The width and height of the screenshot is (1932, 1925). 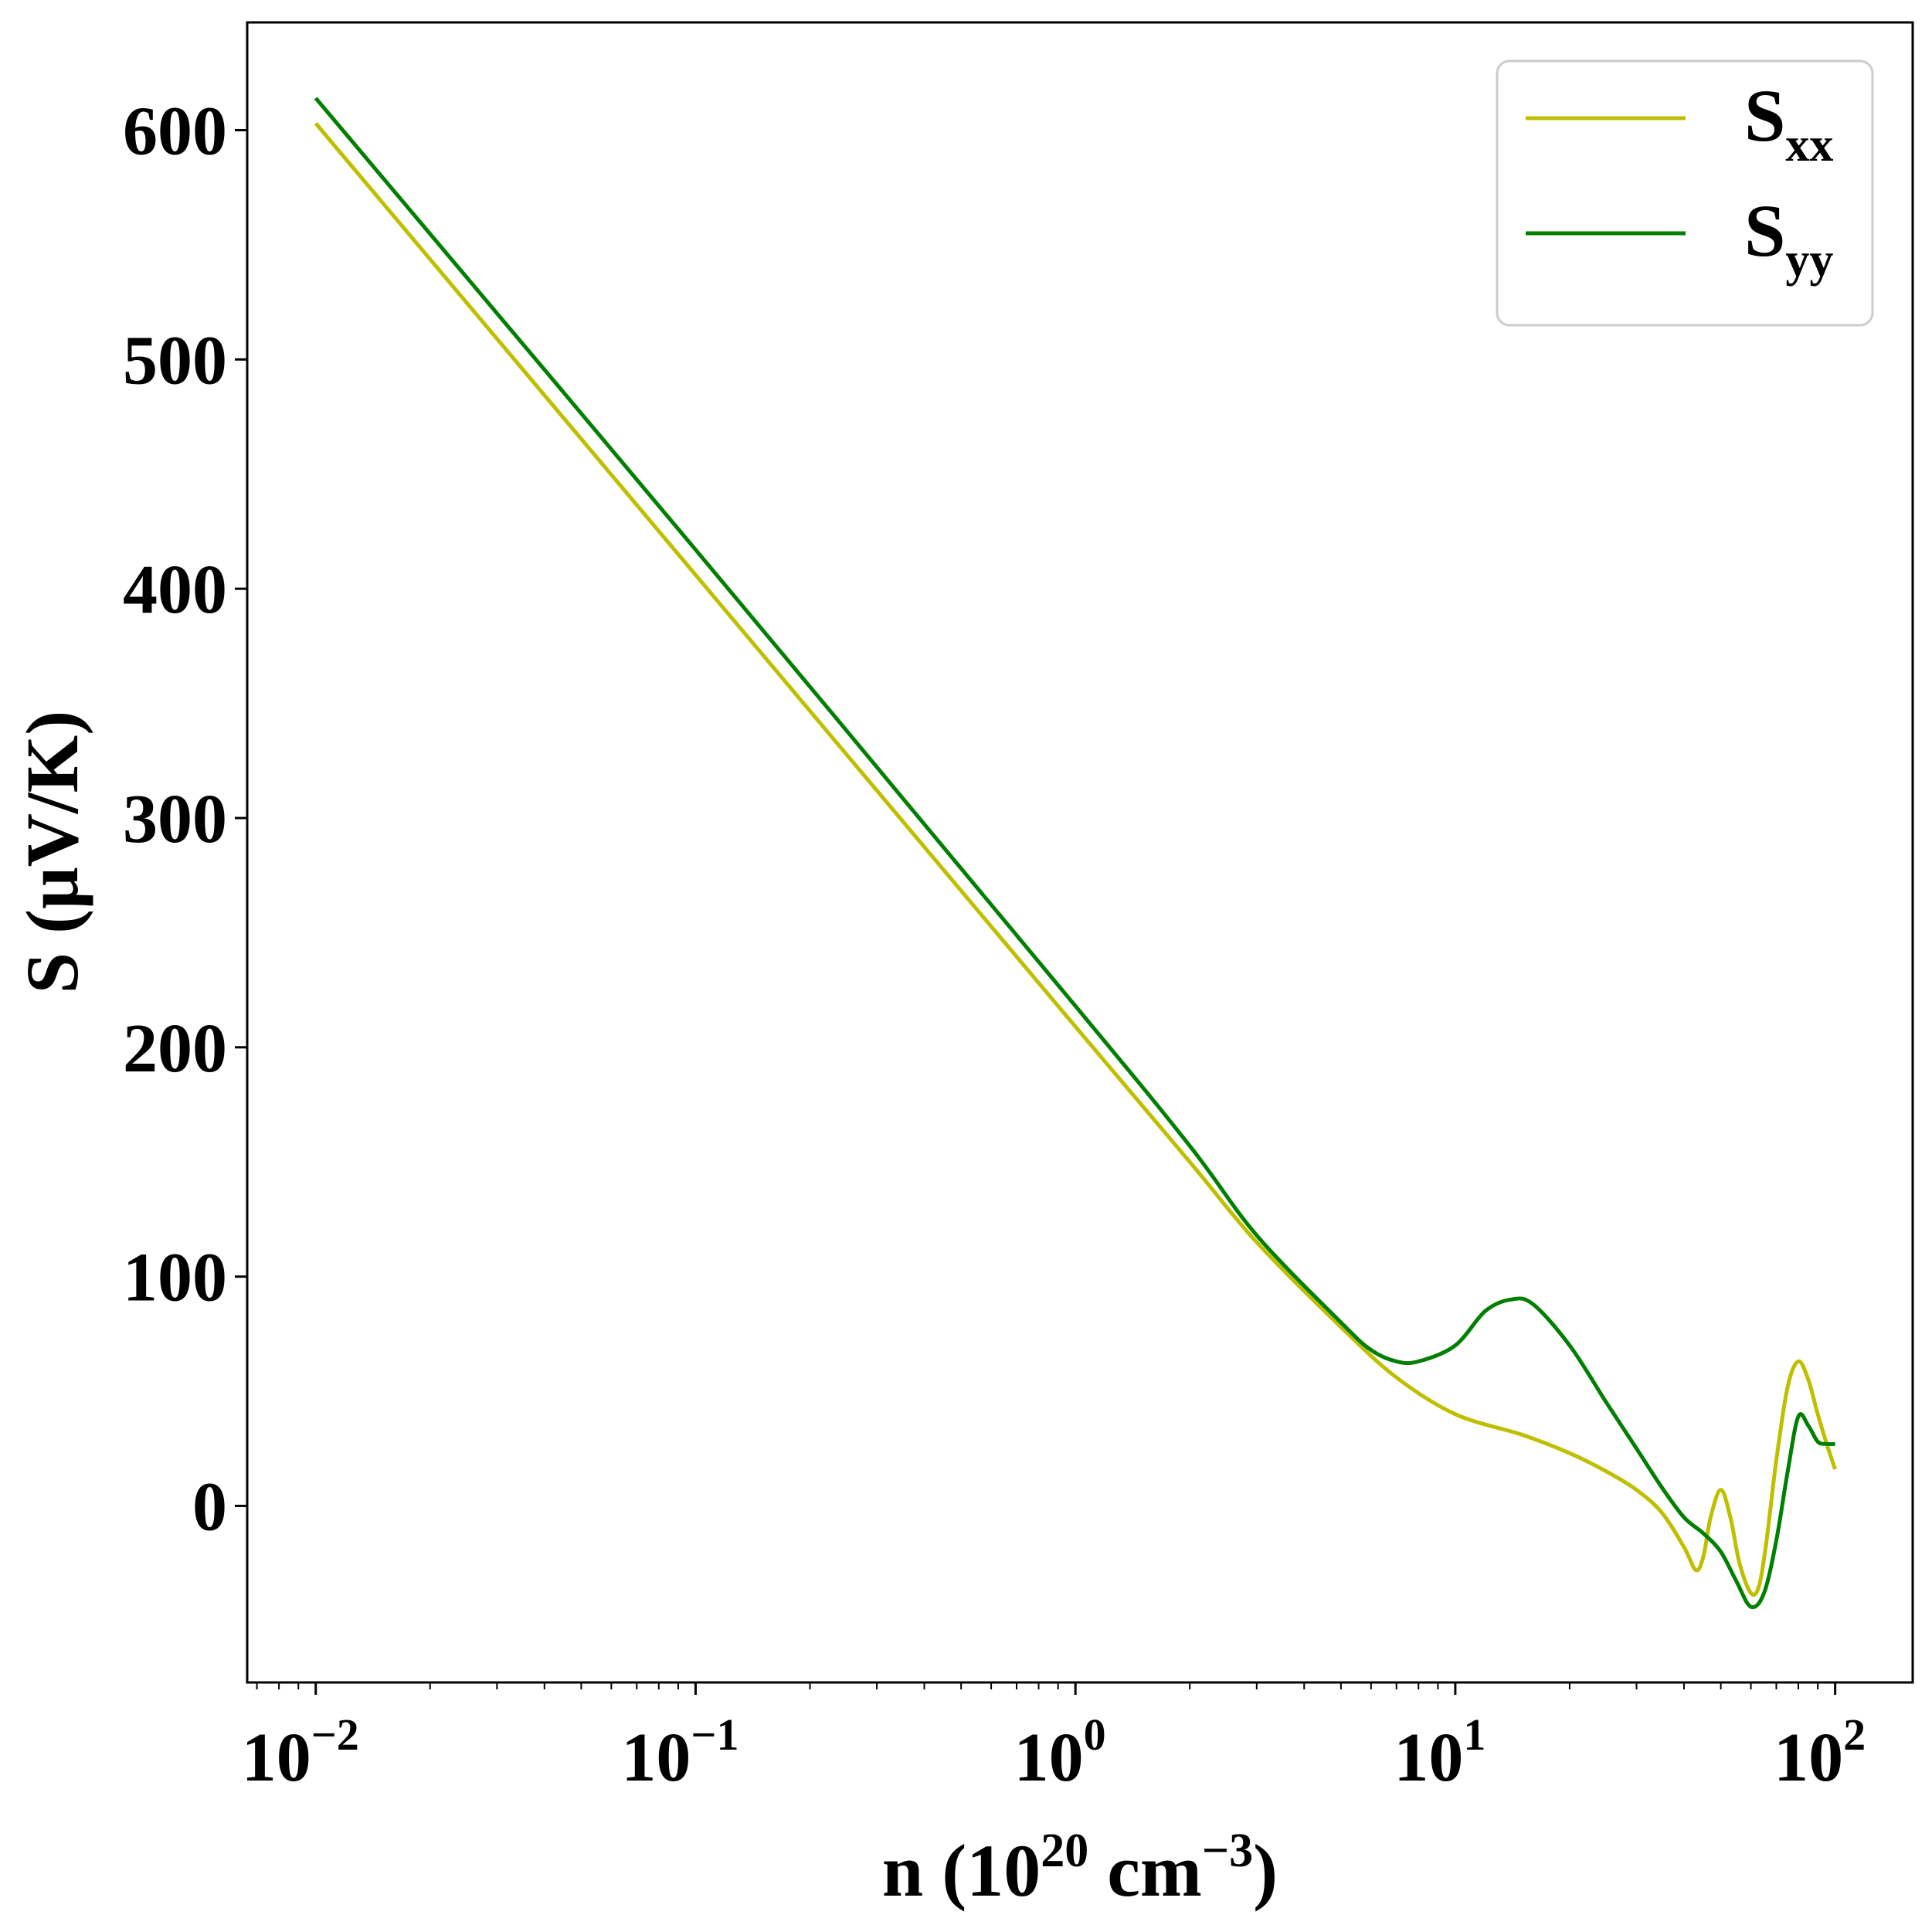 I want to click on y-axis-ticks: 0 100 200 300 400 500 600, so click(x=185, y=819).